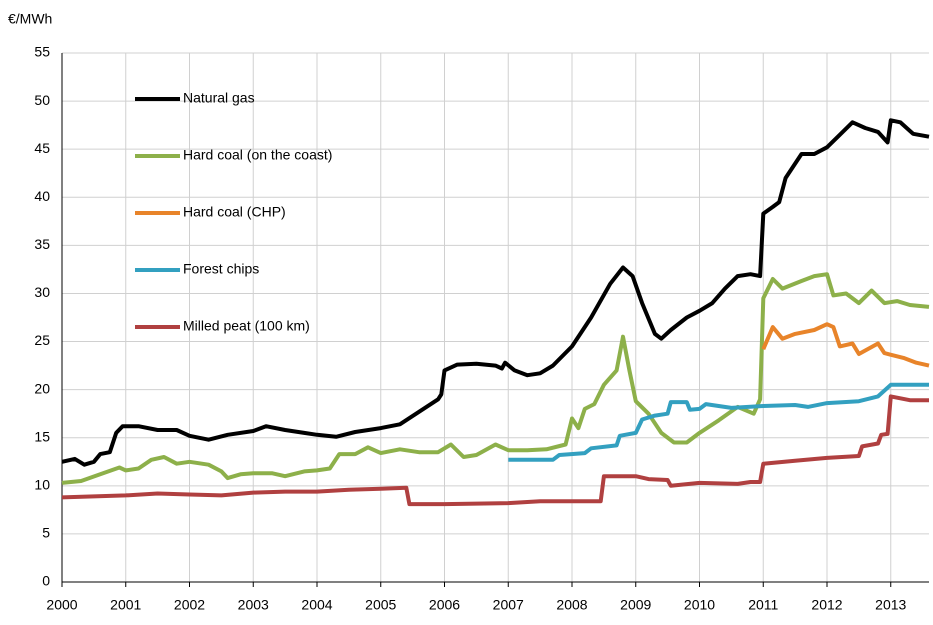  What do you see at coordinates (444, 605) in the screenshot?
I see `x-tick-label: 2006` at bounding box center [444, 605].